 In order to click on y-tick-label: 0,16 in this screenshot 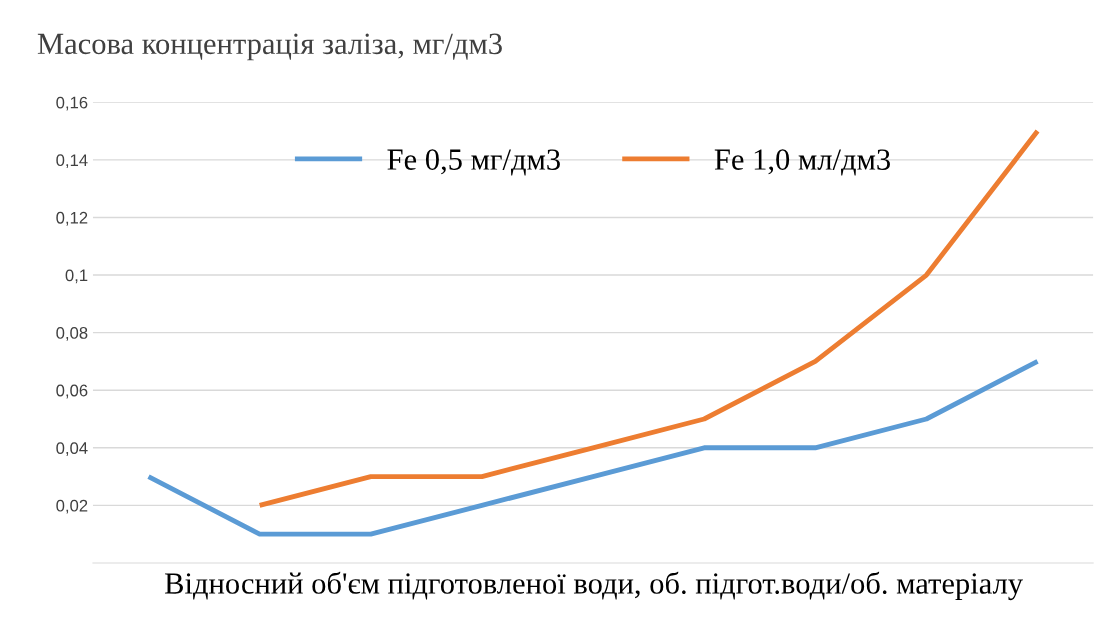, I will do `click(72, 103)`.